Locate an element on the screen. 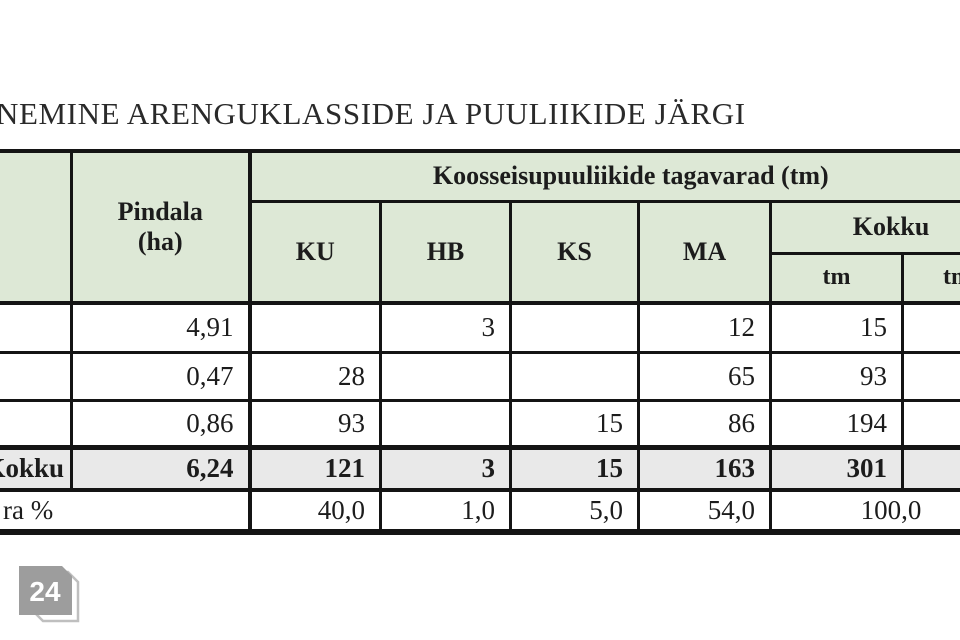 The image size is (960, 640). cell-pindala: 4,91 is located at coordinates (160, 327).